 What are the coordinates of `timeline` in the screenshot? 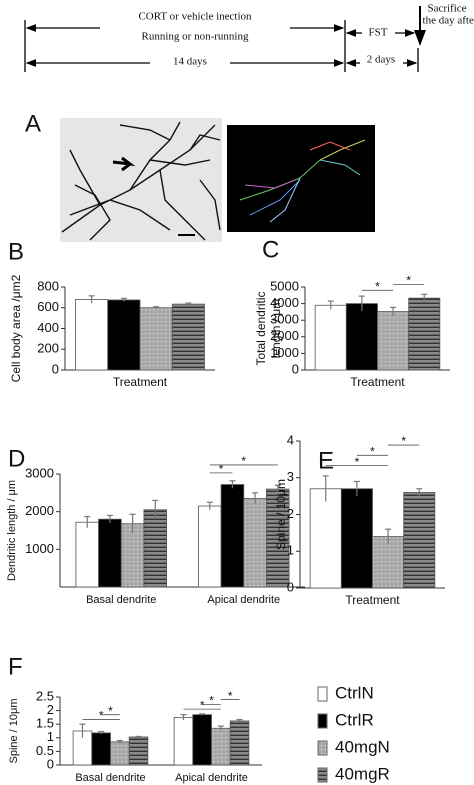 It's located at (225, 39).